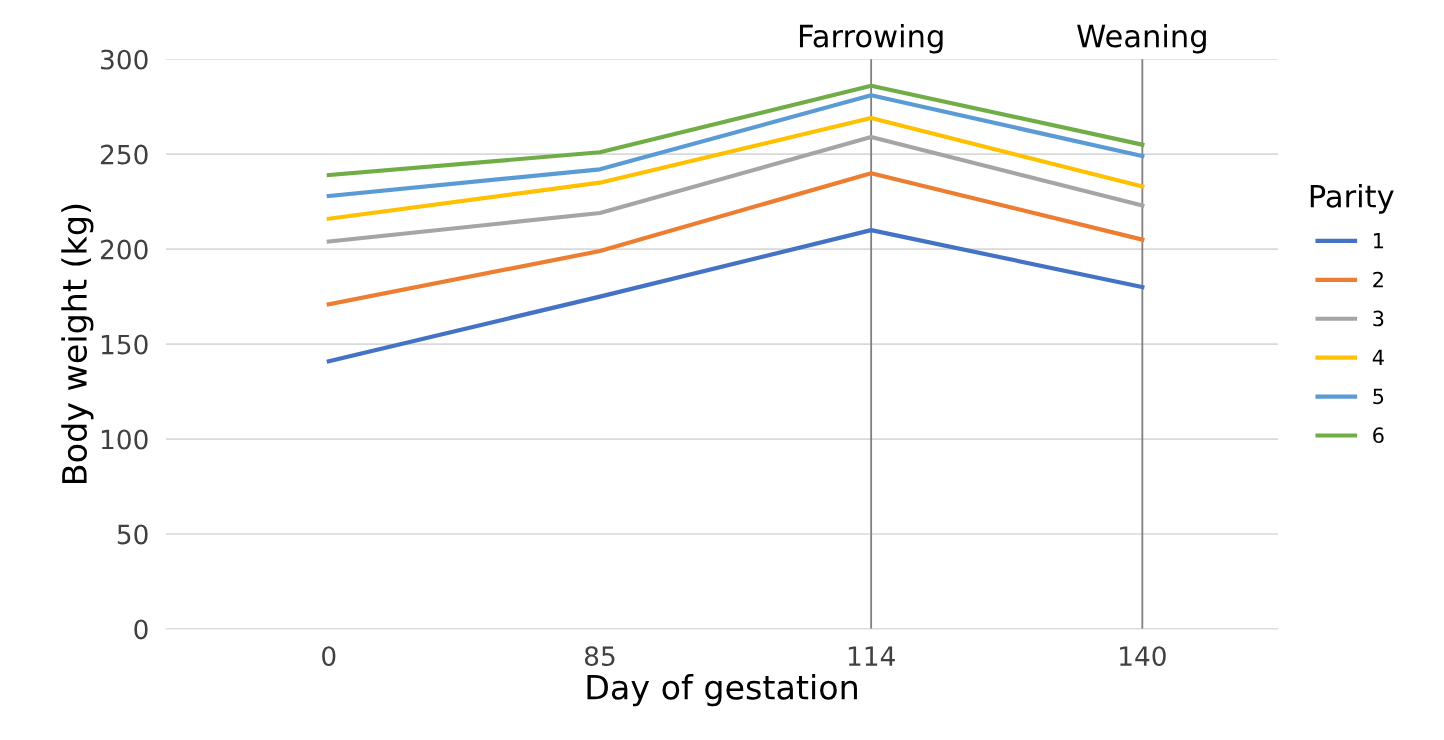 Image resolution: width=1444 pixels, height=740 pixels. Describe the element at coordinates (124, 344) in the screenshot. I see `y-tick-label: 150` at that location.